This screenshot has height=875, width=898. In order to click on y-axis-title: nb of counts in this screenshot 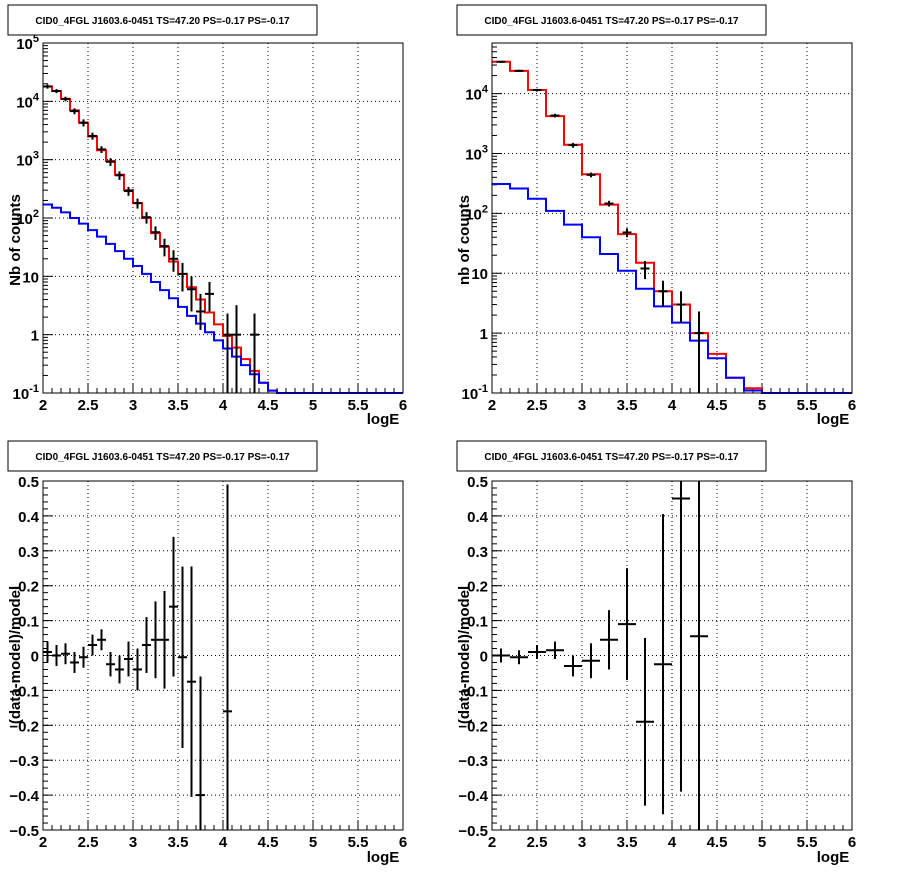, I will do `click(464, 240)`.